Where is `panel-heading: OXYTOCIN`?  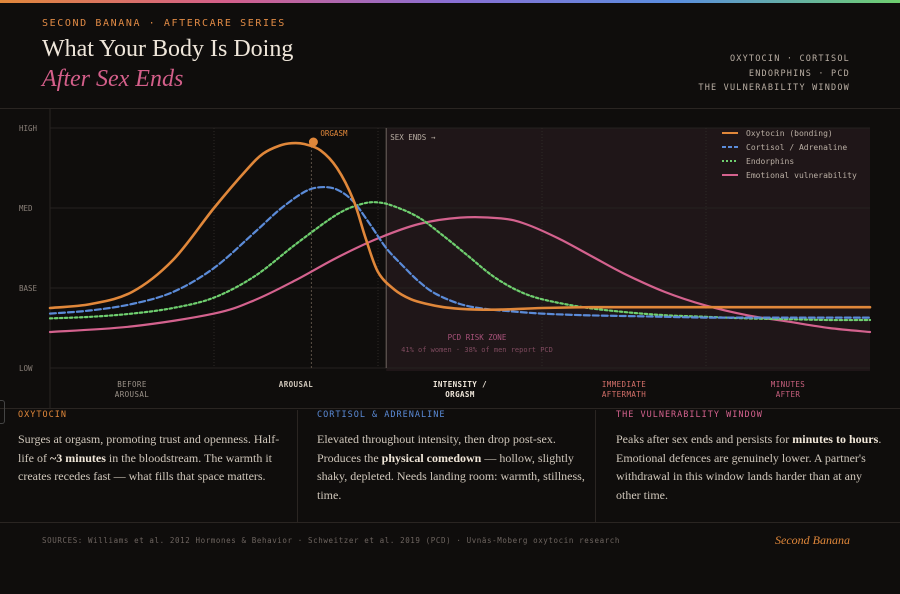
panel-heading: OXYTOCIN is located at coordinates (42, 415).